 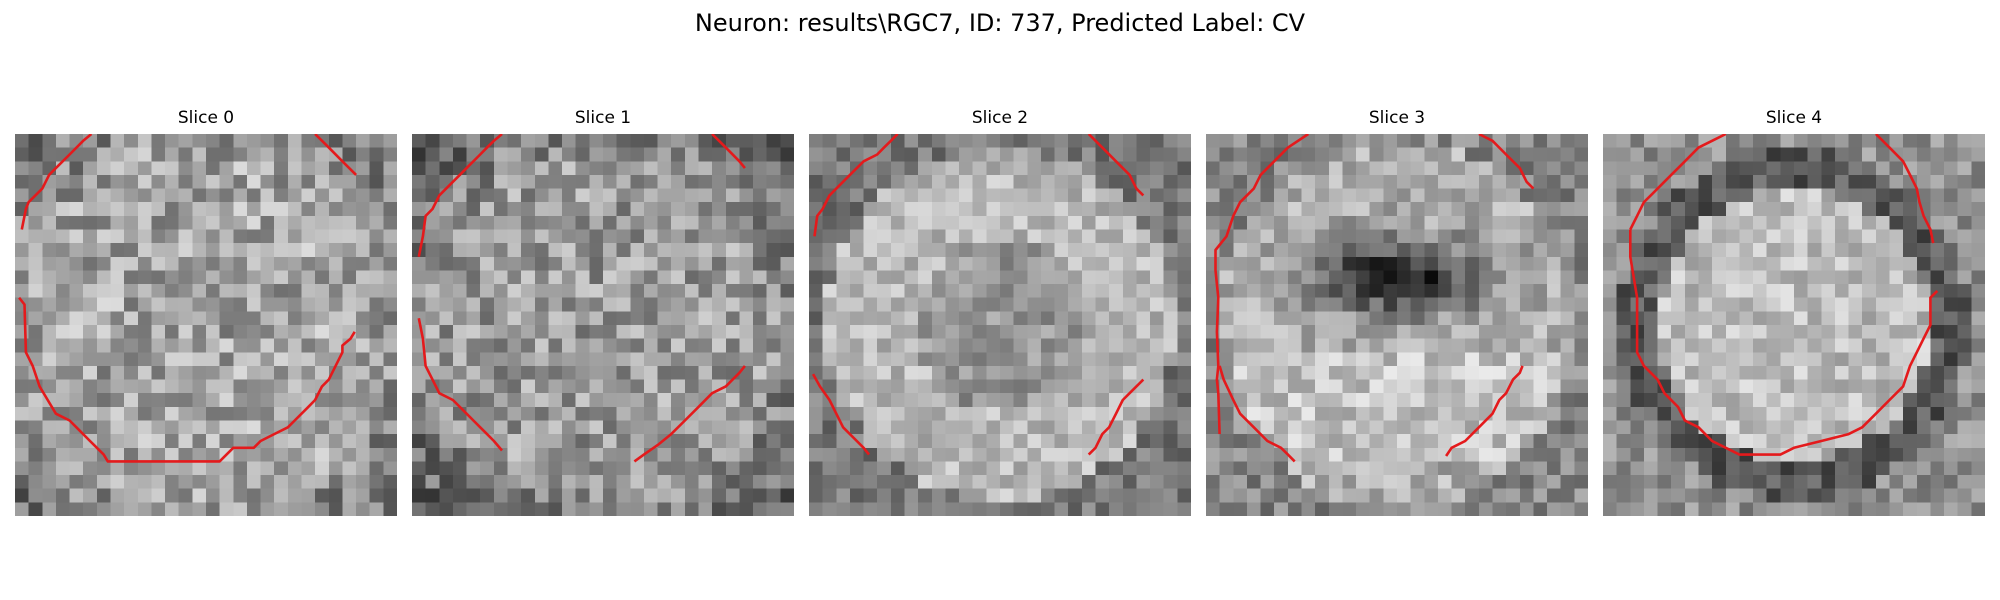 I want to click on slice-1-title: Slice 1, so click(x=603, y=118).